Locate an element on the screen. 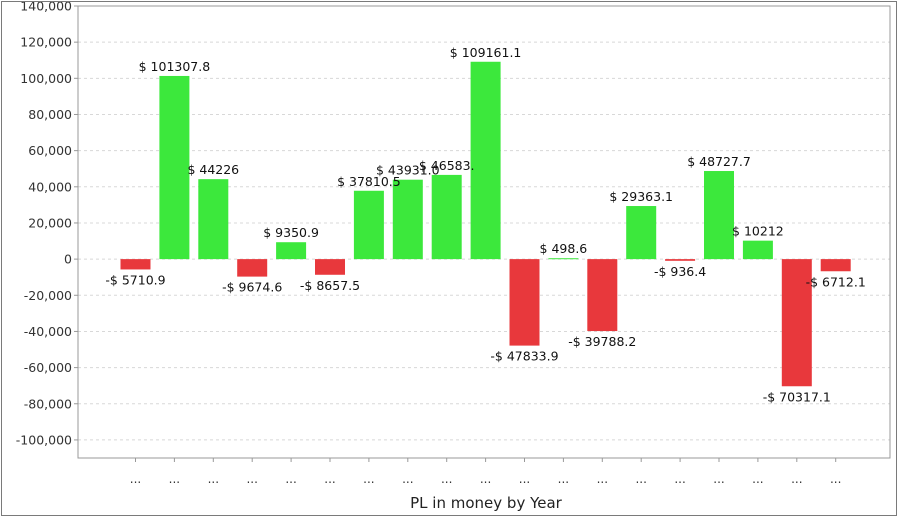  data-label: $ 498.6 is located at coordinates (564, 248).